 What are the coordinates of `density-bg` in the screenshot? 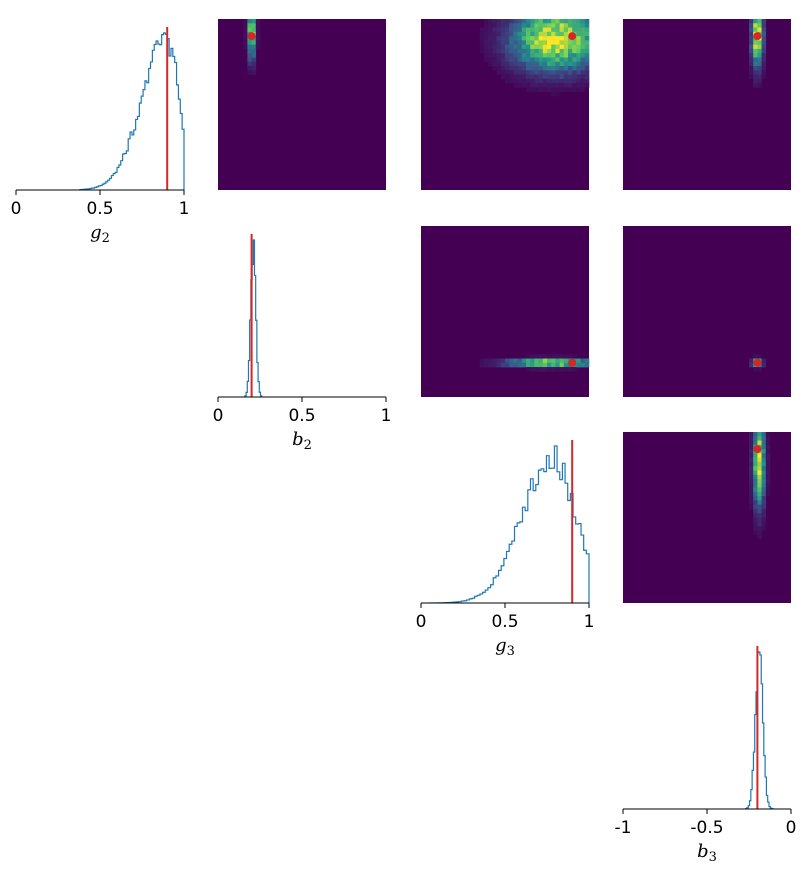 It's located at (707, 311).